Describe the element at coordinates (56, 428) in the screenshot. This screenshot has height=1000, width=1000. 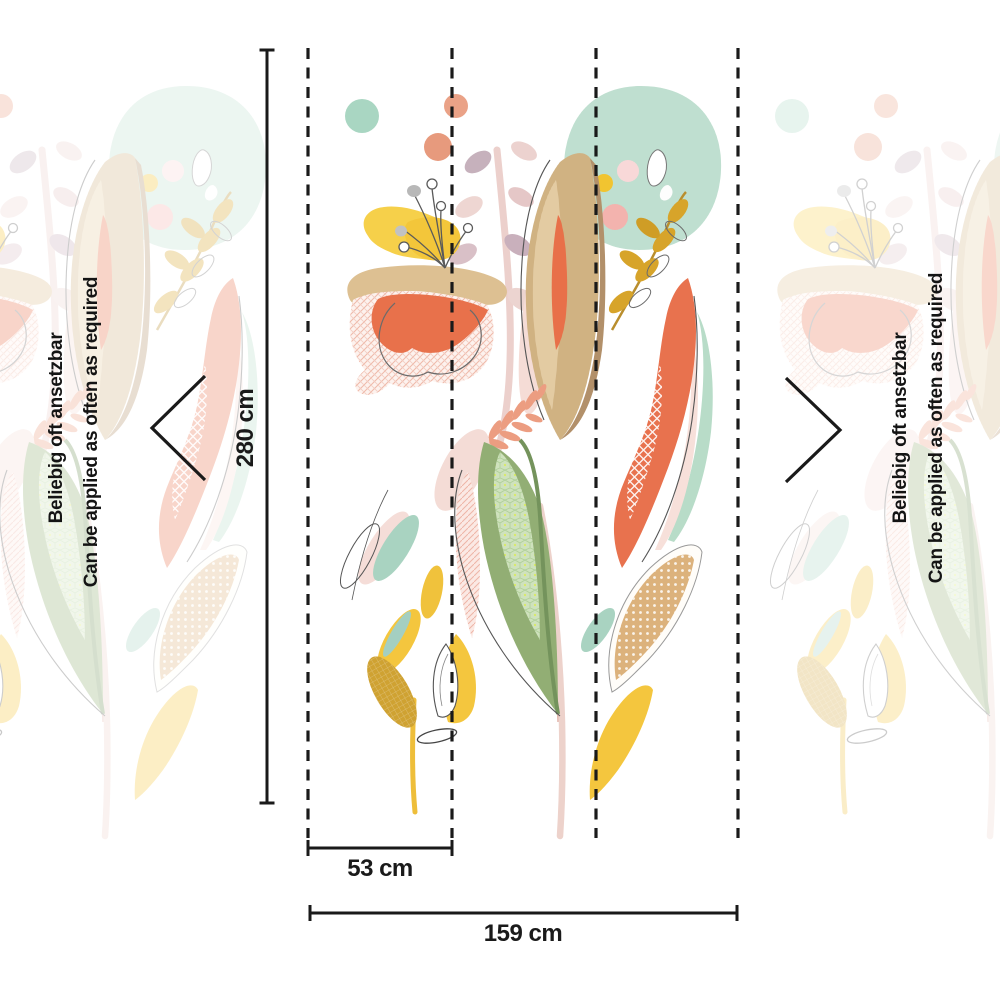
I see `repeat-note-left-german: Beliebig oft ansetzbar` at that location.